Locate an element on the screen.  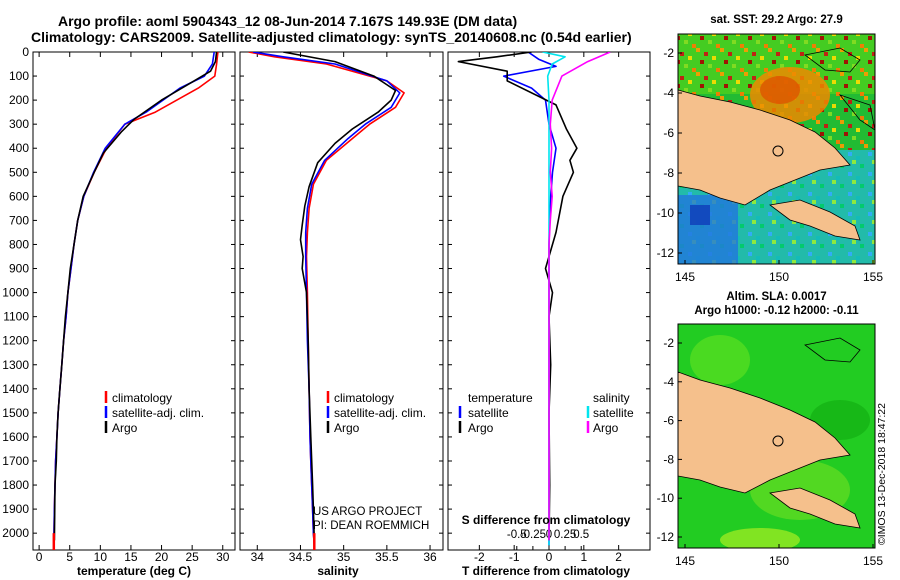
depth-tick-label: 1100 is located at coordinates (16, 317).